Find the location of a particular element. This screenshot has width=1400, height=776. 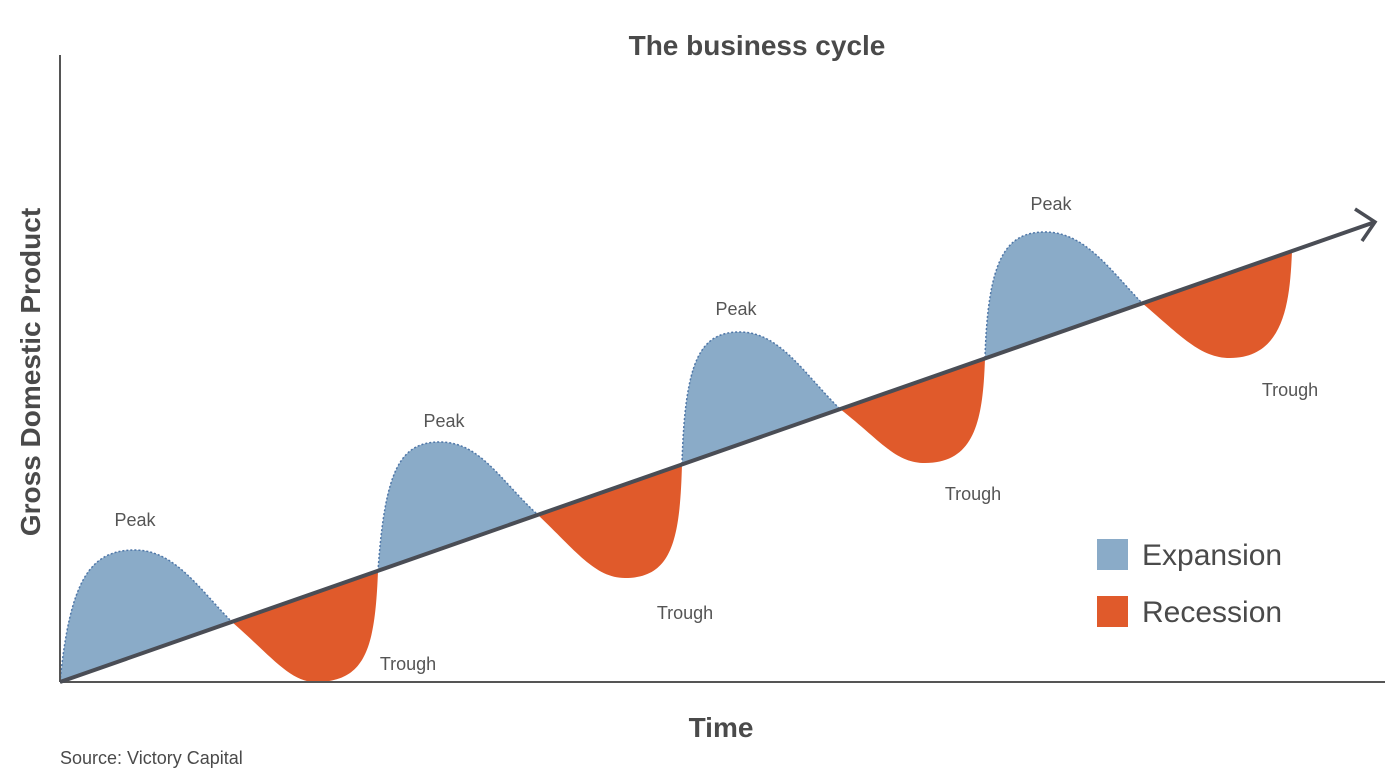

title: The business cycle is located at coordinates (757, 45).